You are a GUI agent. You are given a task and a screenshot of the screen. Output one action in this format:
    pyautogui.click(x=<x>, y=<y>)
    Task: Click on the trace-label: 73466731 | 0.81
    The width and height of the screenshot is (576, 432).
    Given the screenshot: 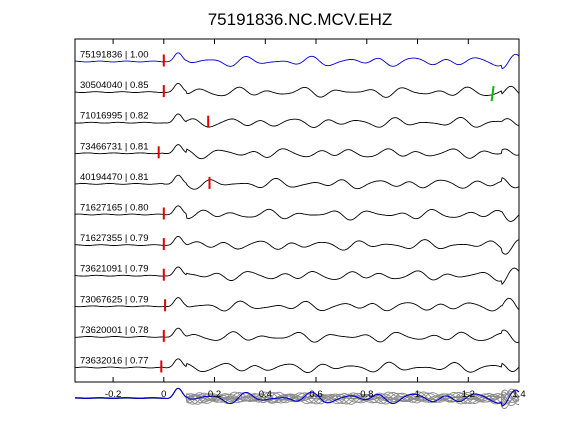 What is the action you would take?
    pyautogui.click(x=114, y=146)
    